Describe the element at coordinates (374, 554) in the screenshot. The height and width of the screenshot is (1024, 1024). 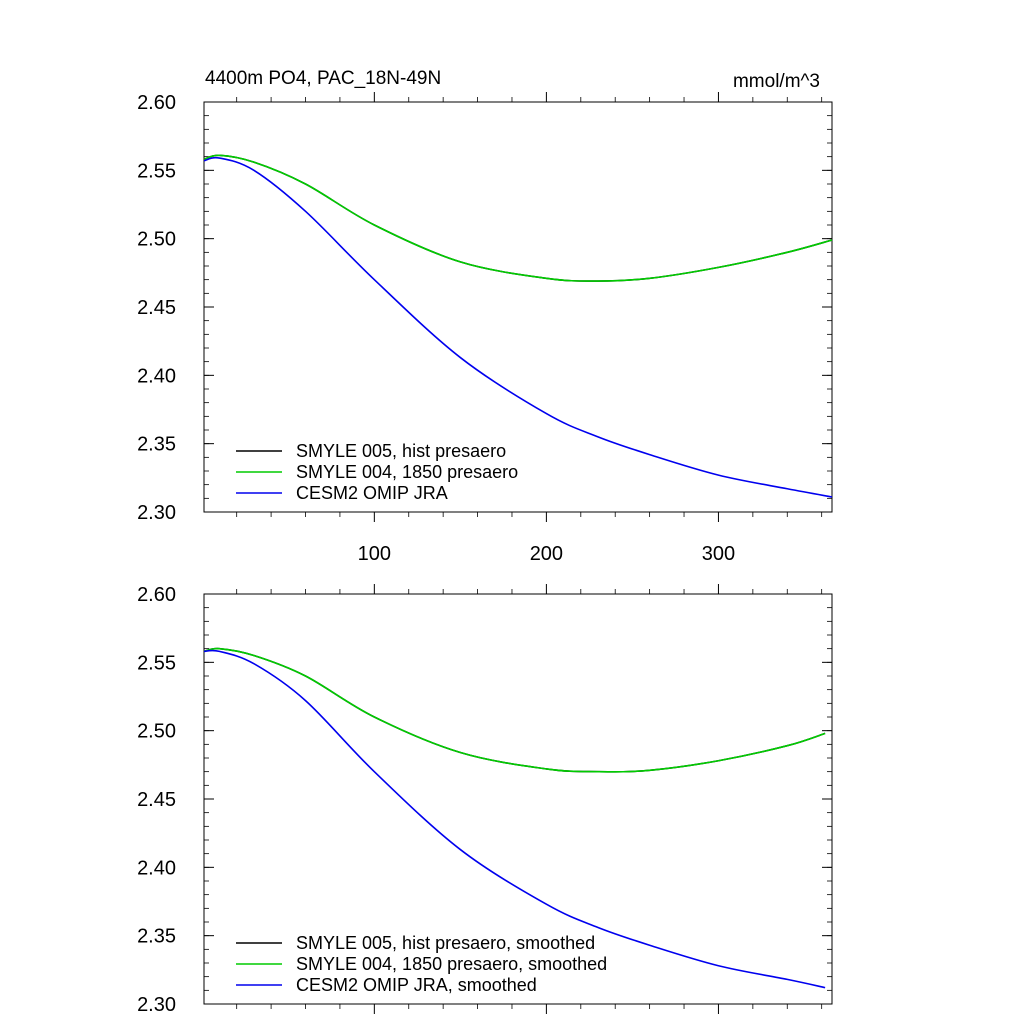
I see `x-tick-label: 100` at that location.